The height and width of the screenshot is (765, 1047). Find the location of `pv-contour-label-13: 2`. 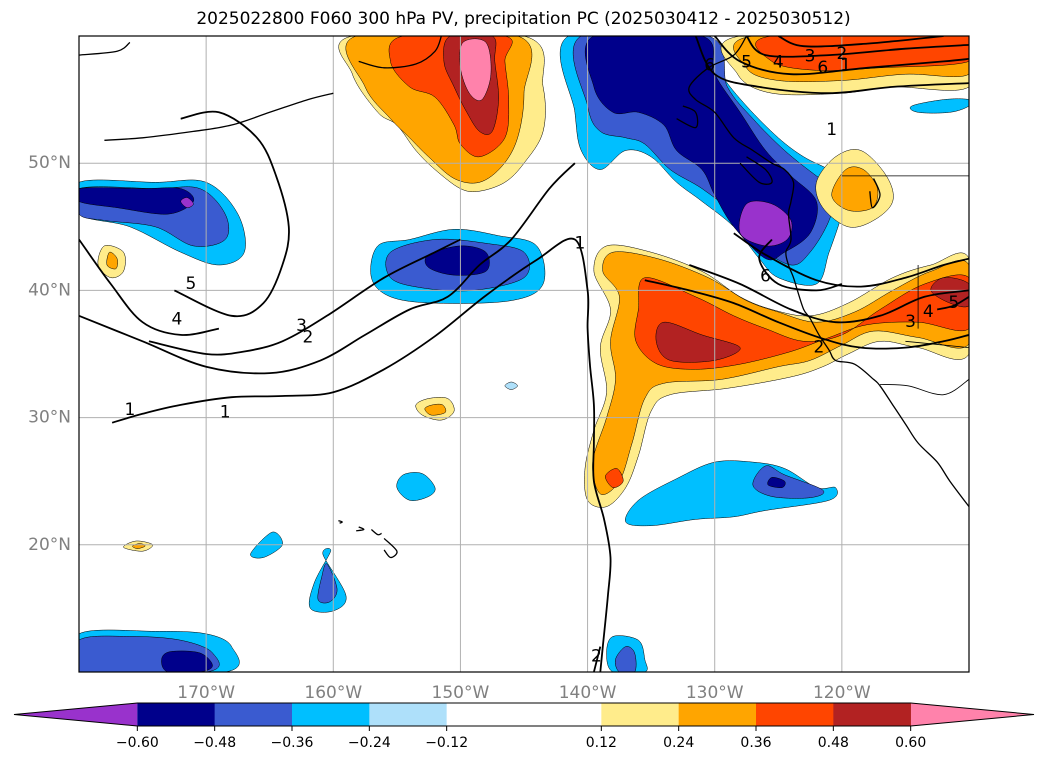

pv-contour-label-13: 2 is located at coordinates (841, 54).